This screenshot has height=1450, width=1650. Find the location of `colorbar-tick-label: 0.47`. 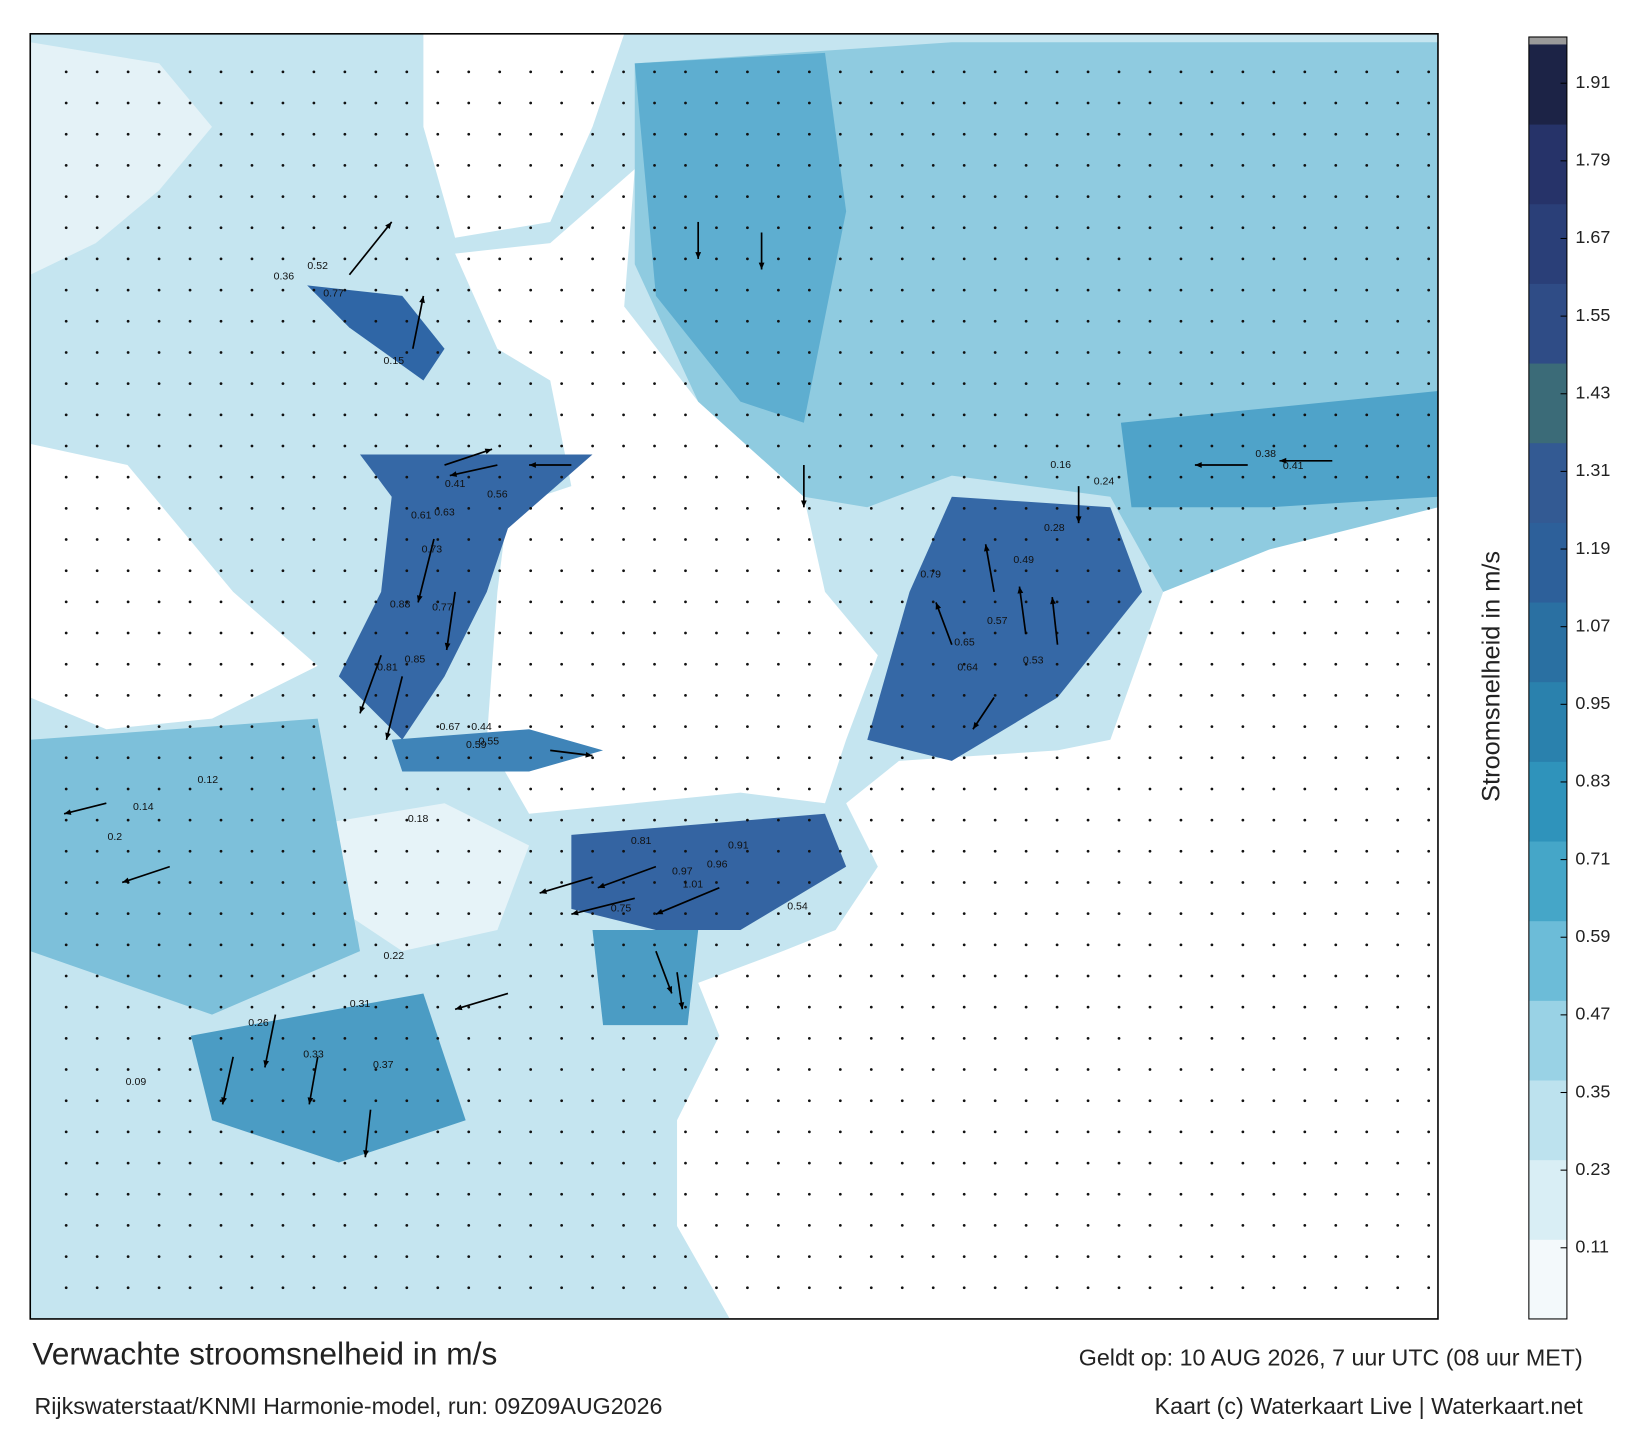

colorbar-tick-label: 0.47 is located at coordinates (1592, 1014).